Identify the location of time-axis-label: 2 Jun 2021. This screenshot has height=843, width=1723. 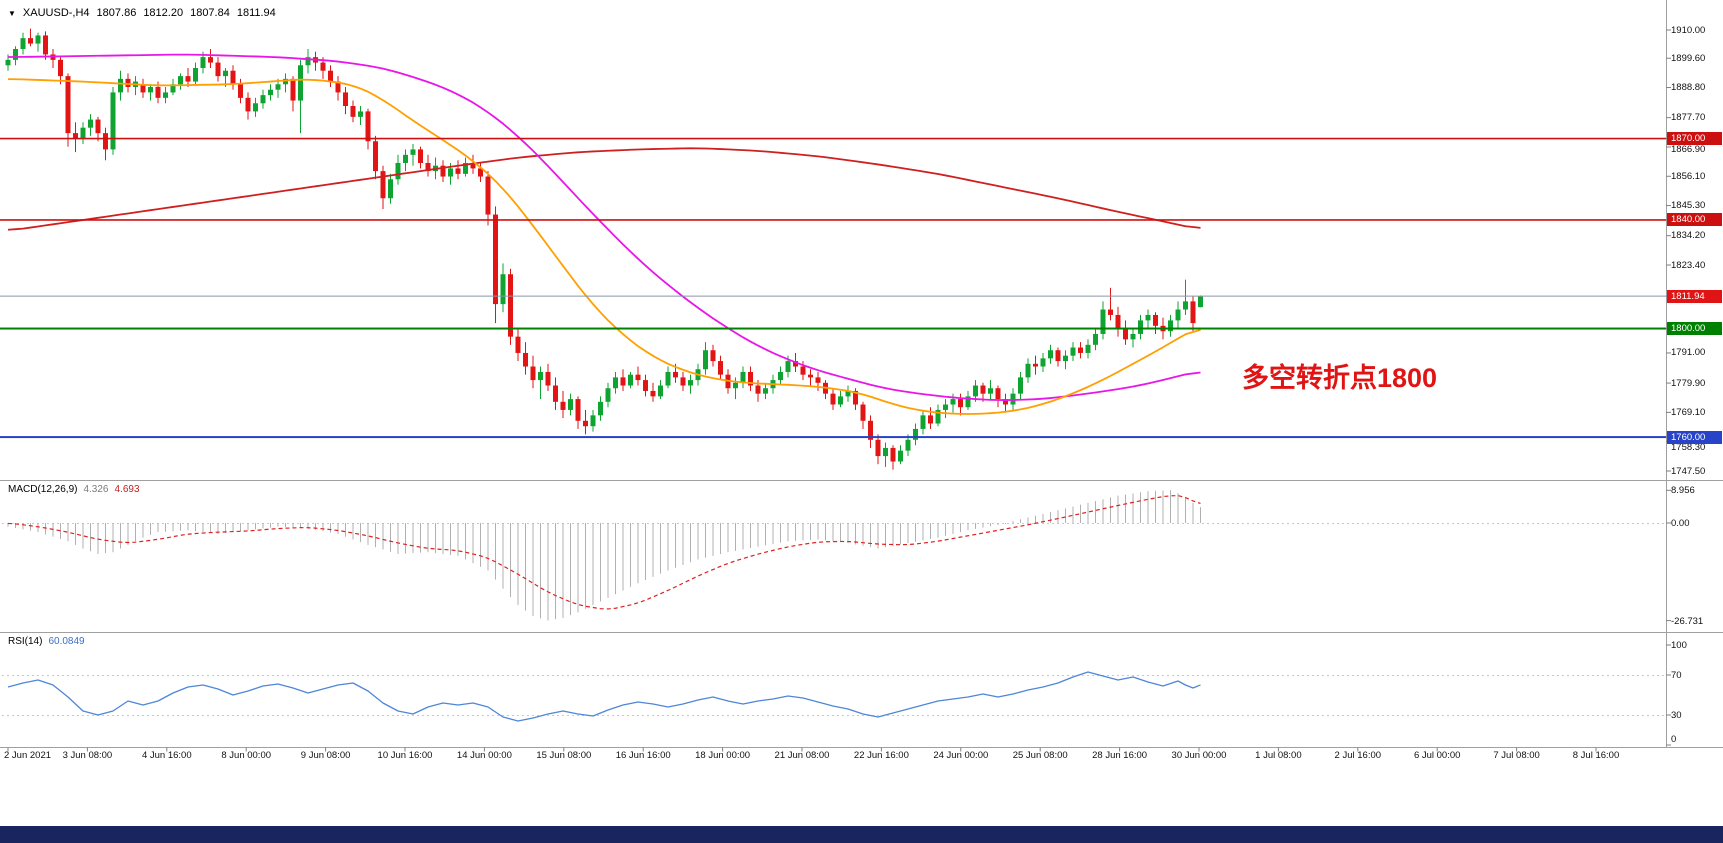
(28, 755).